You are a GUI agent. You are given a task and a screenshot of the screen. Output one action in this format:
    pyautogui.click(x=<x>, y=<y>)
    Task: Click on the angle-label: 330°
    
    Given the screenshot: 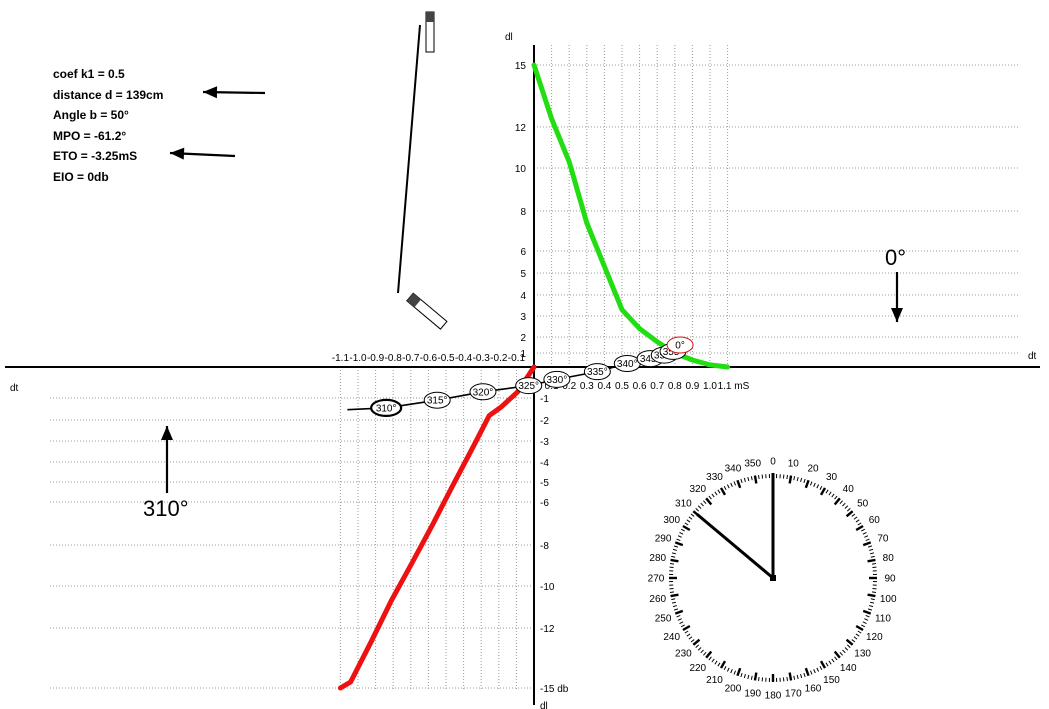 What is the action you would take?
    pyautogui.click(x=557, y=380)
    